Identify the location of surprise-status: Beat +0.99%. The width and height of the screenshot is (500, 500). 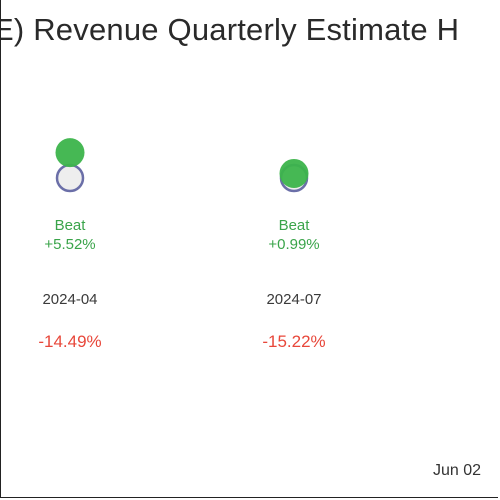
(294, 235).